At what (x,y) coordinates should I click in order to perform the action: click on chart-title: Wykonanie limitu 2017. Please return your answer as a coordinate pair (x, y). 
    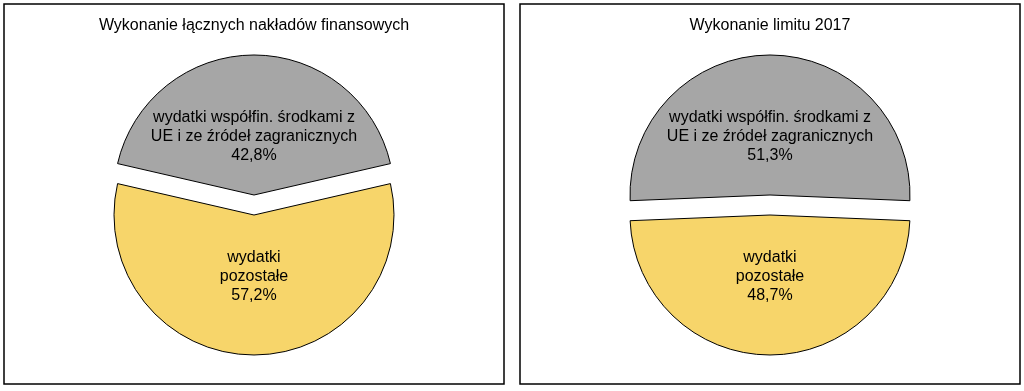
    Looking at the image, I should click on (770, 24).